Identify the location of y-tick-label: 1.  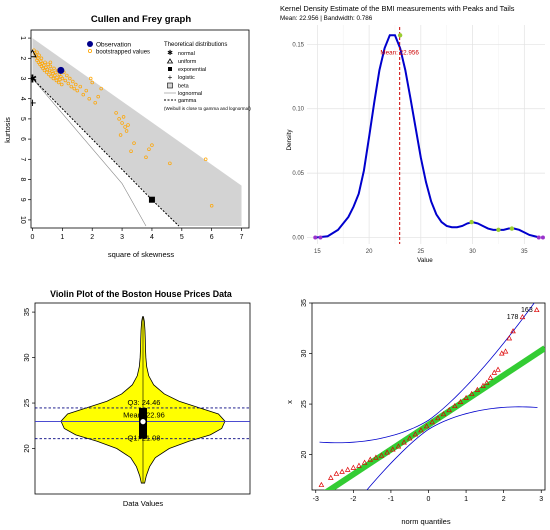
(22, 38).